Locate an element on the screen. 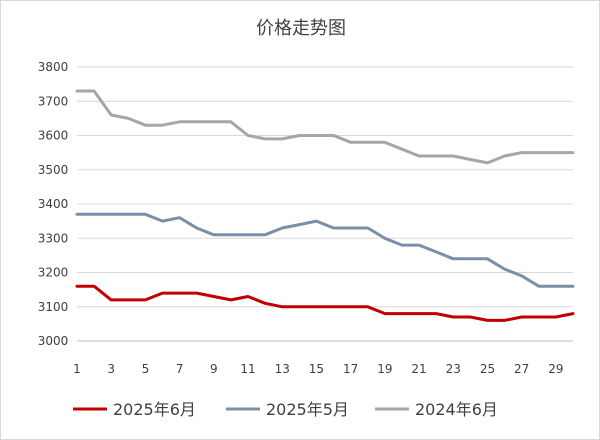 The image size is (600, 440). x-tick-label: 29 is located at coordinates (555, 369).